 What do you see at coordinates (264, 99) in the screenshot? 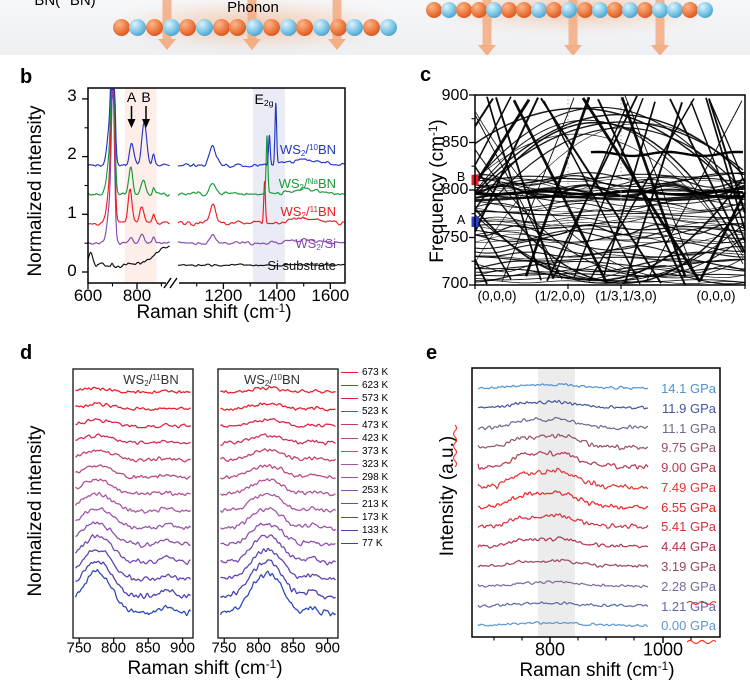
I see `annotation-e2g: E2g` at bounding box center [264, 99].